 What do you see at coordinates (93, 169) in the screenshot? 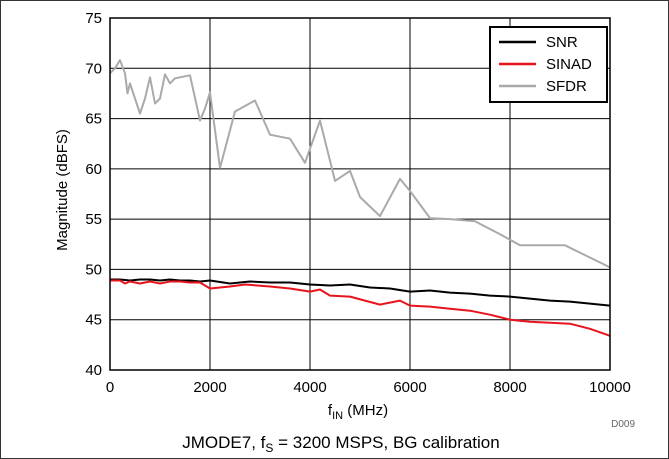
I see `y-tick-label: 60` at bounding box center [93, 169].